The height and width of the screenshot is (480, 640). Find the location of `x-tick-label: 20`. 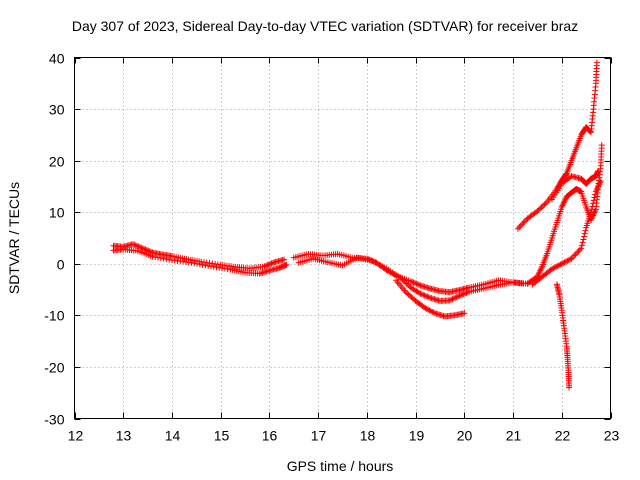

x-tick-label: 20 is located at coordinates (465, 436).